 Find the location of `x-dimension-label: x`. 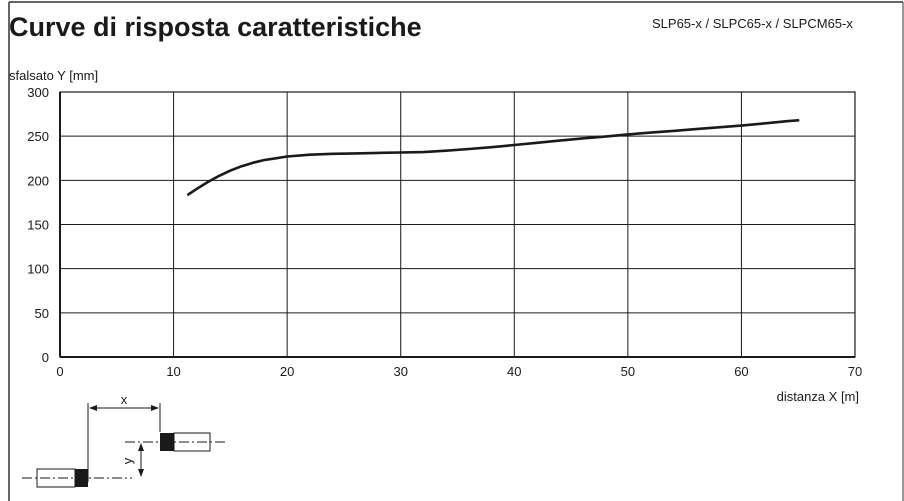

x-dimension-label: x is located at coordinates (124, 399).